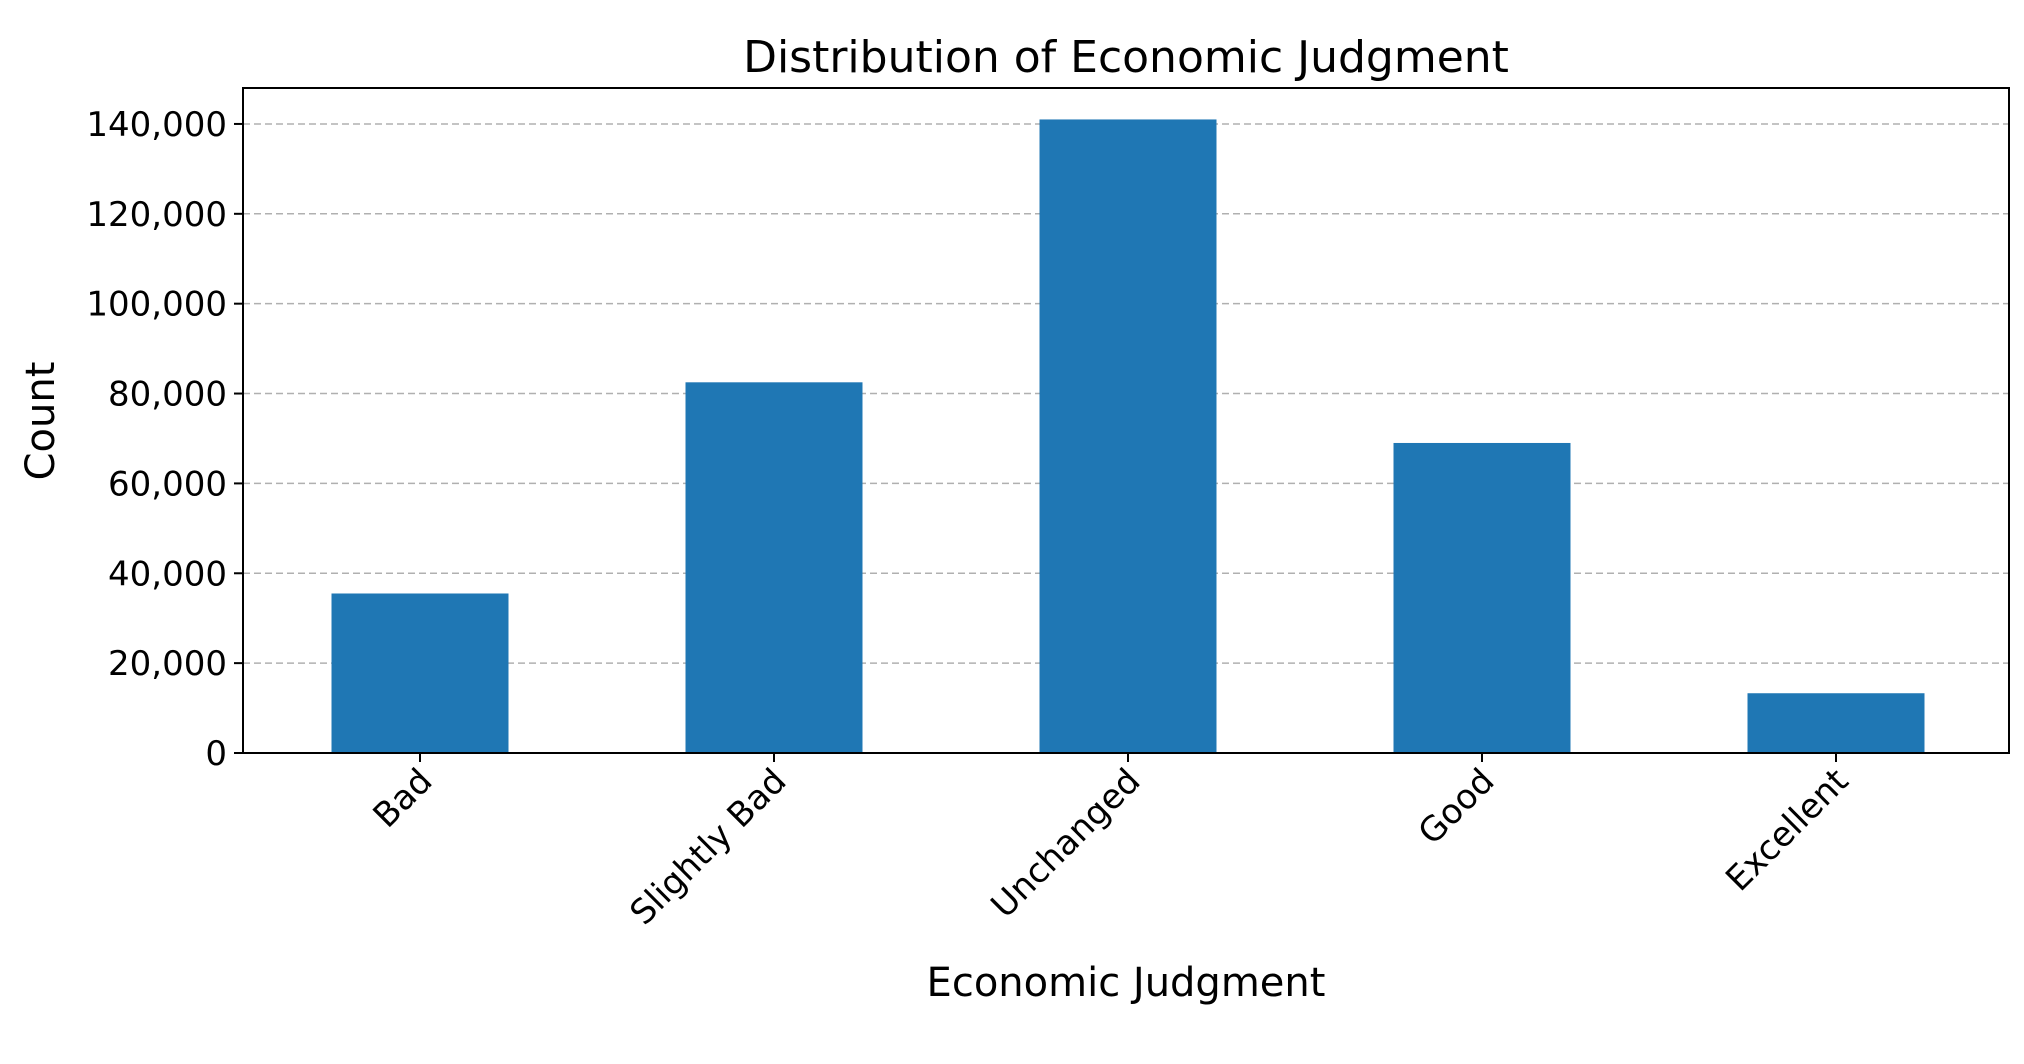 This screenshot has width=2024, height=1064. What do you see at coordinates (216, 754) in the screenshot?
I see `y-tick-label: 0` at bounding box center [216, 754].